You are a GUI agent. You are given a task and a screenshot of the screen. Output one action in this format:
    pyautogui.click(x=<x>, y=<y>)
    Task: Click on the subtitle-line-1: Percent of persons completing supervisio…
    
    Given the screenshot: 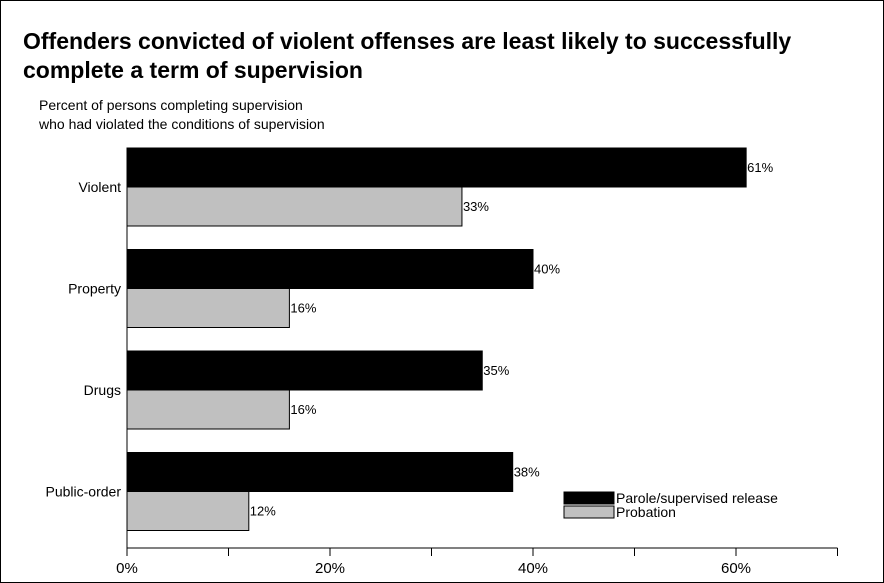 What is the action you would take?
    pyautogui.click(x=171, y=105)
    